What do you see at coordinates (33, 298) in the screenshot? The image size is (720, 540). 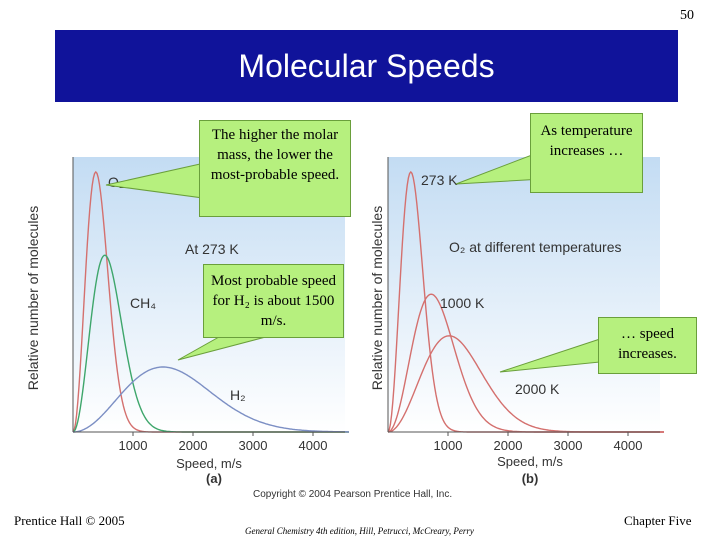 I see `y-axis-label-a: Relative number of molecules` at bounding box center [33, 298].